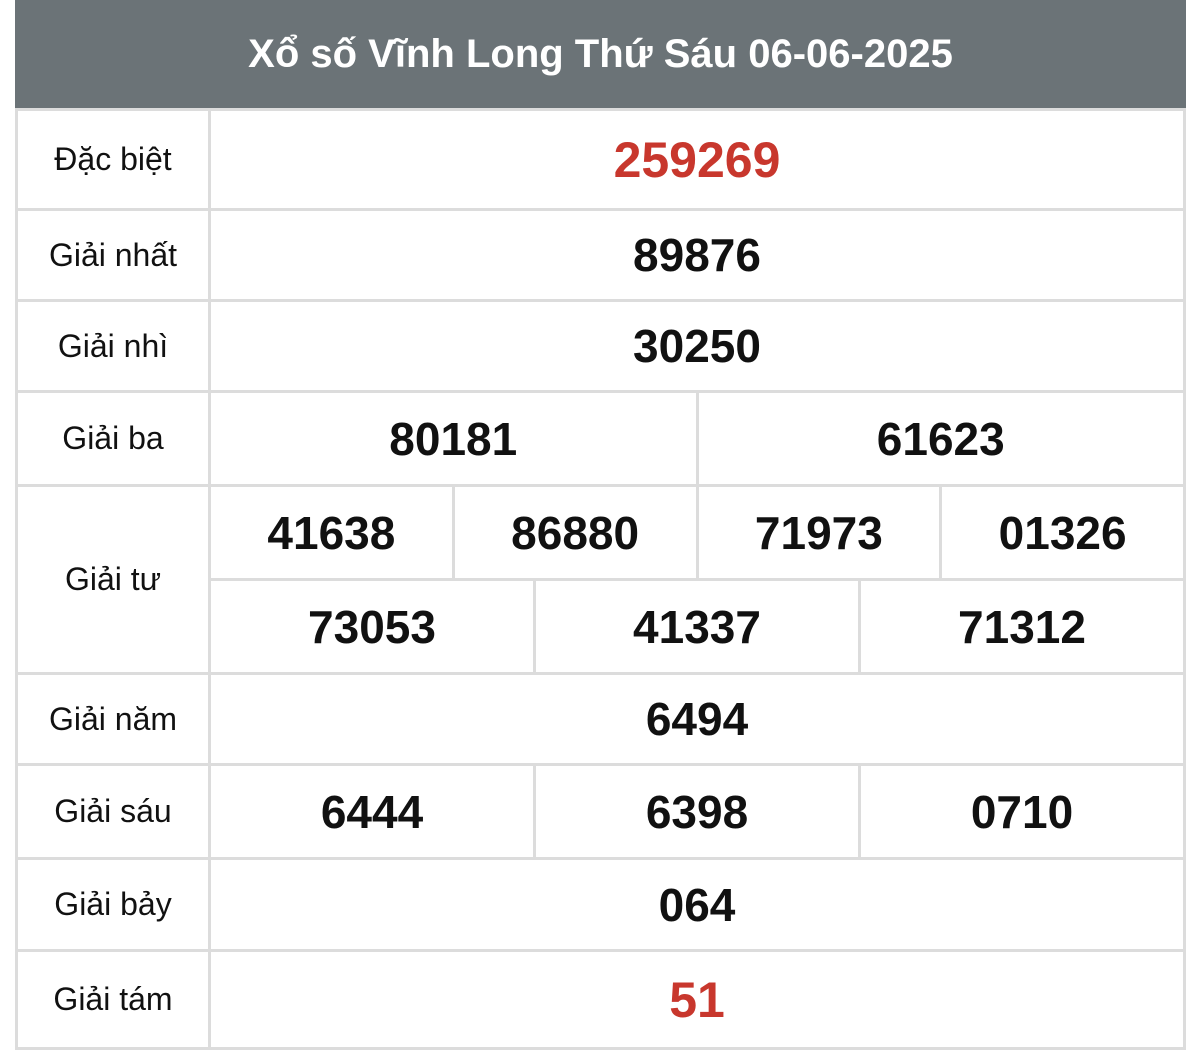 Image resolution: width=1200 pixels, height=1050 pixels. I want to click on prize-number: 6398, so click(695, 811).